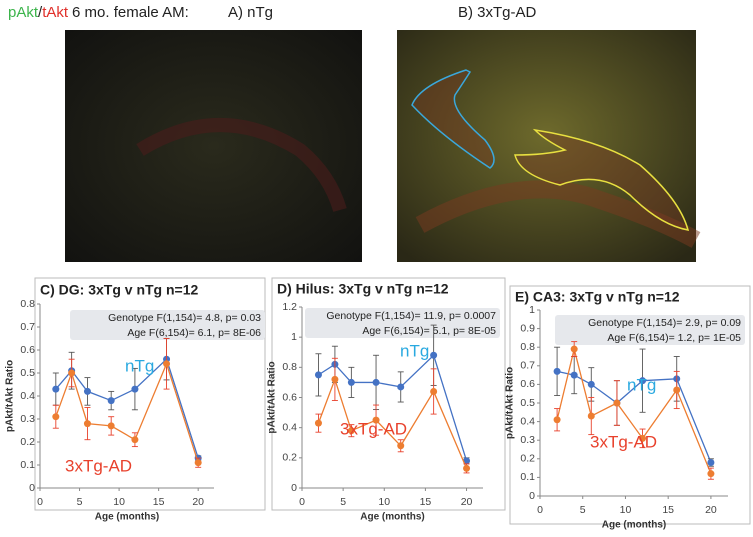 The height and width of the screenshot is (537, 753). What do you see at coordinates (429, 331) in the screenshot?
I see `annotation: Age F(6,154)= 5.1, p= 8E-05` at bounding box center [429, 331].